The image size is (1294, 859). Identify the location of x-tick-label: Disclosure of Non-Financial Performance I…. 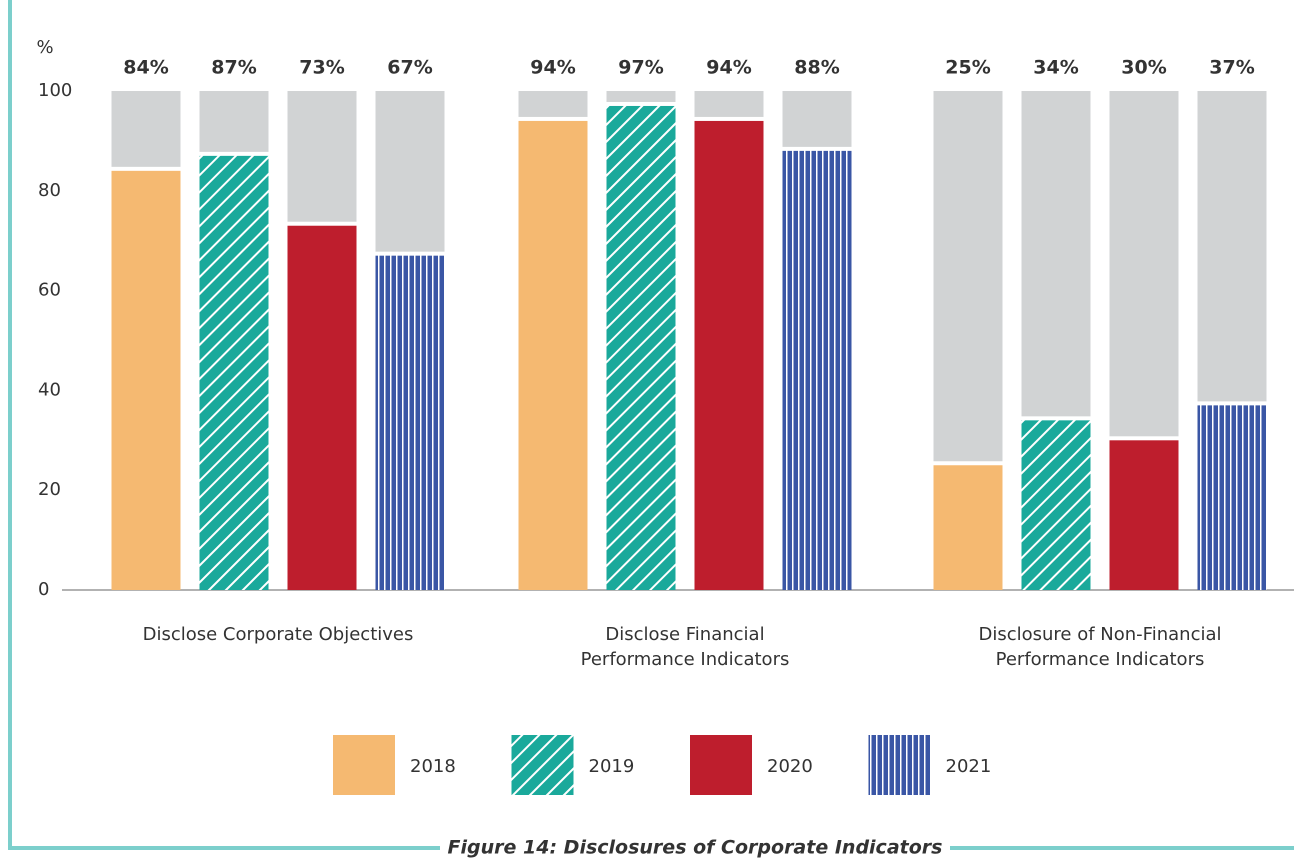
(1099, 647).